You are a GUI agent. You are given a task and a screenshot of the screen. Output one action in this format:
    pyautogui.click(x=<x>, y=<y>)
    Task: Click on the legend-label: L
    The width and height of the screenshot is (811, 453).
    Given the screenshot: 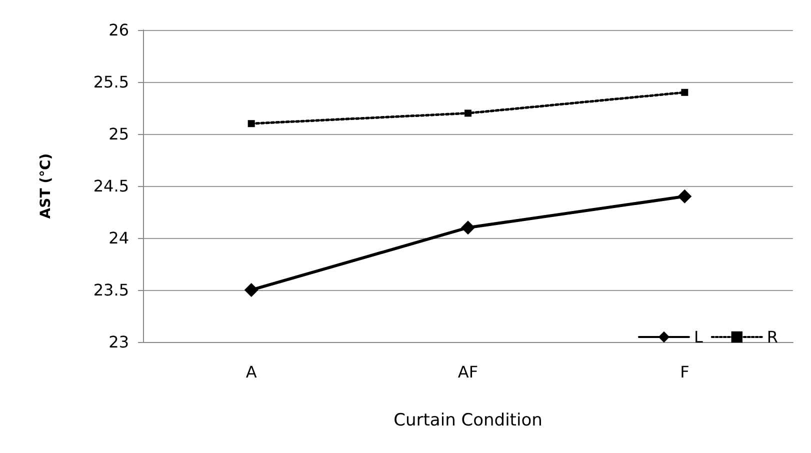 What is the action you would take?
    pyautogui.click(x=698, y=337)
    